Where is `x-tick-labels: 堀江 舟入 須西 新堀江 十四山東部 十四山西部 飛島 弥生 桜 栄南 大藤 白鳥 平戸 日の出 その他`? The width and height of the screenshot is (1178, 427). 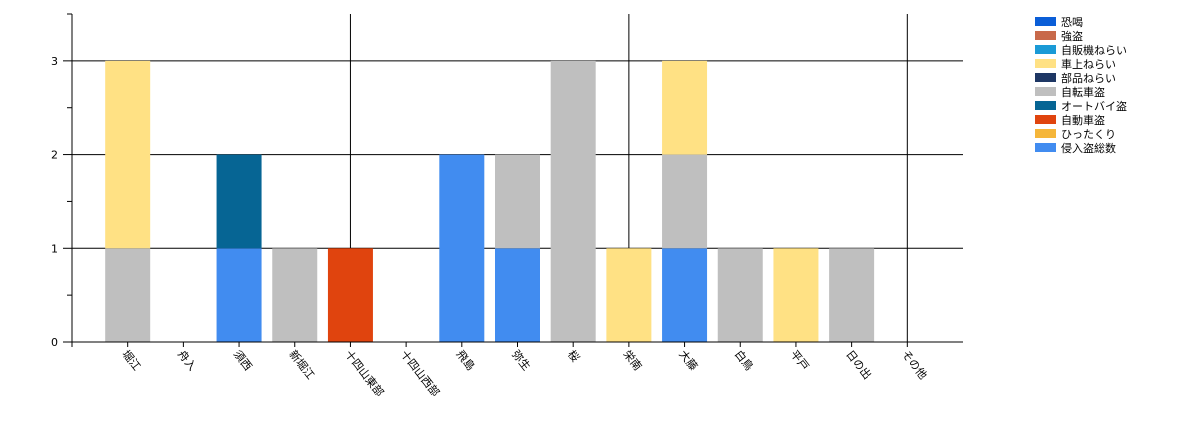 x-tick-labels: 堀江 舟入 須西 新堀江 十四山東部 十四山西部 飛島 弥生 桜 栄南 大藤 白鳥 平戸 日の出 その他 is located at coordinates (524, 373).